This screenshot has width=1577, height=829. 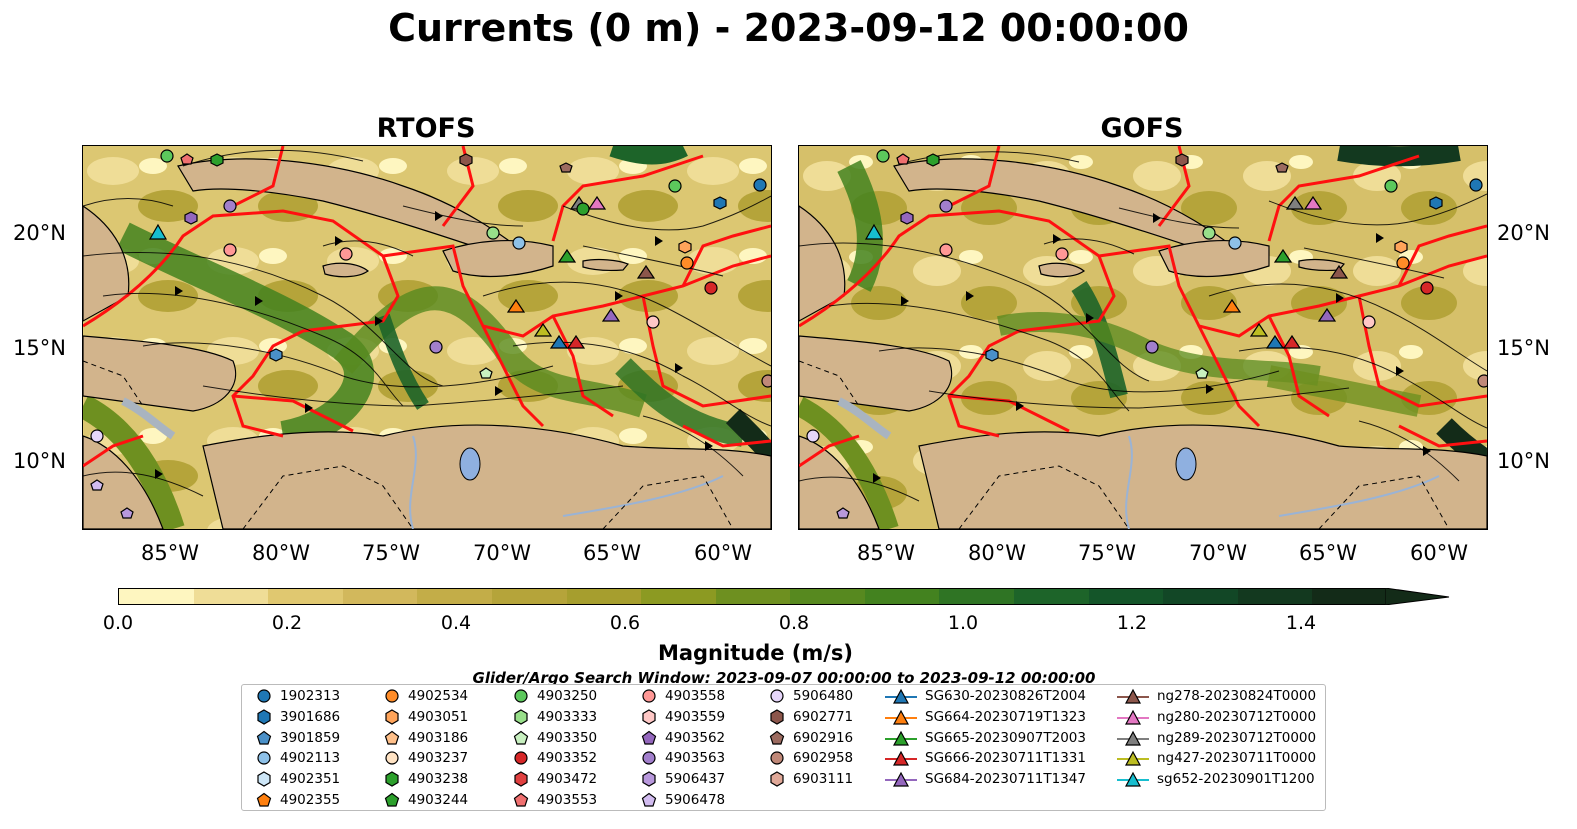 I want to click on legend-item: 4902351, so click(x=298, y=779).